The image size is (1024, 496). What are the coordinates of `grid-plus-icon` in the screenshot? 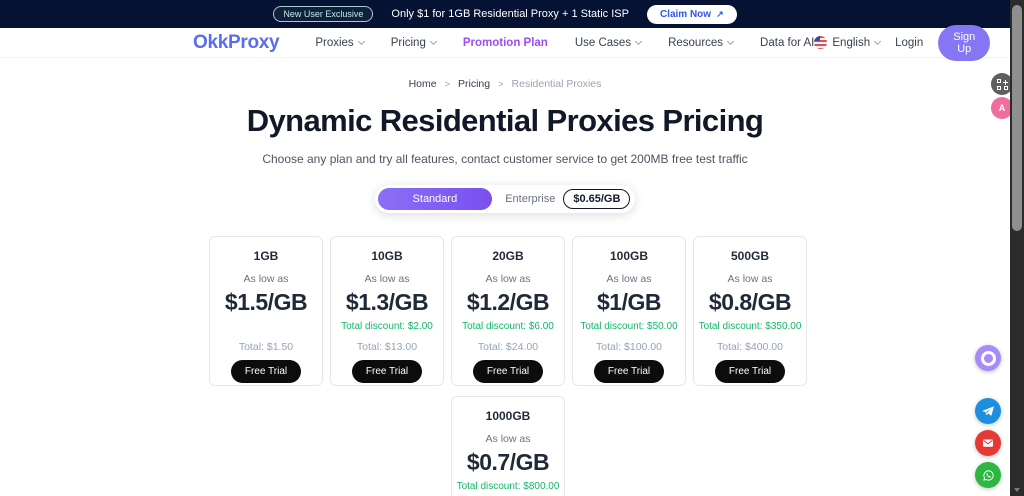 It's located at (1002, 84).